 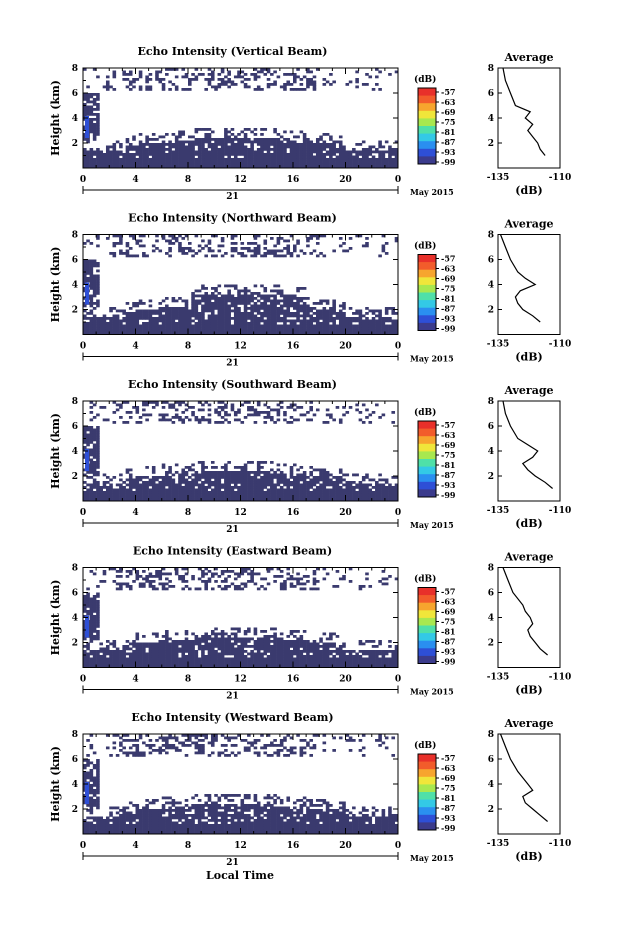 What do you see at coordinates (427, 92) in the screenshot?
I see `colorbar-segment` at bounding box center [427, 92].